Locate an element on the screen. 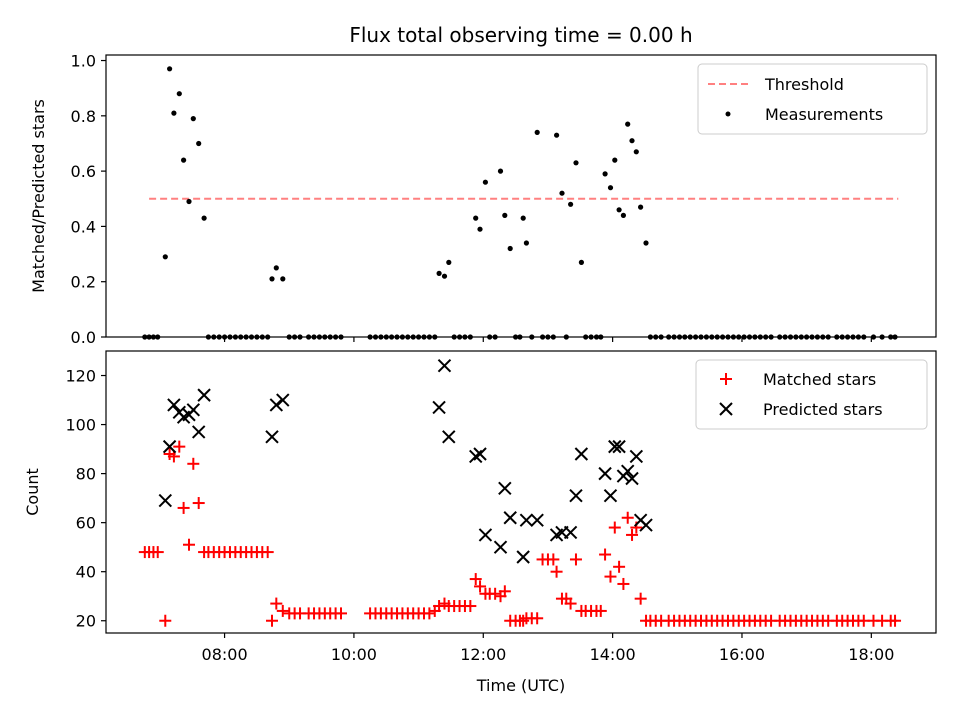 The height and width of the screenshot is (720, 960). bottom-x-ticks: 08:00 10:00 12:00 14:00 16:00 18:00 is located at coordinates (548, 648).